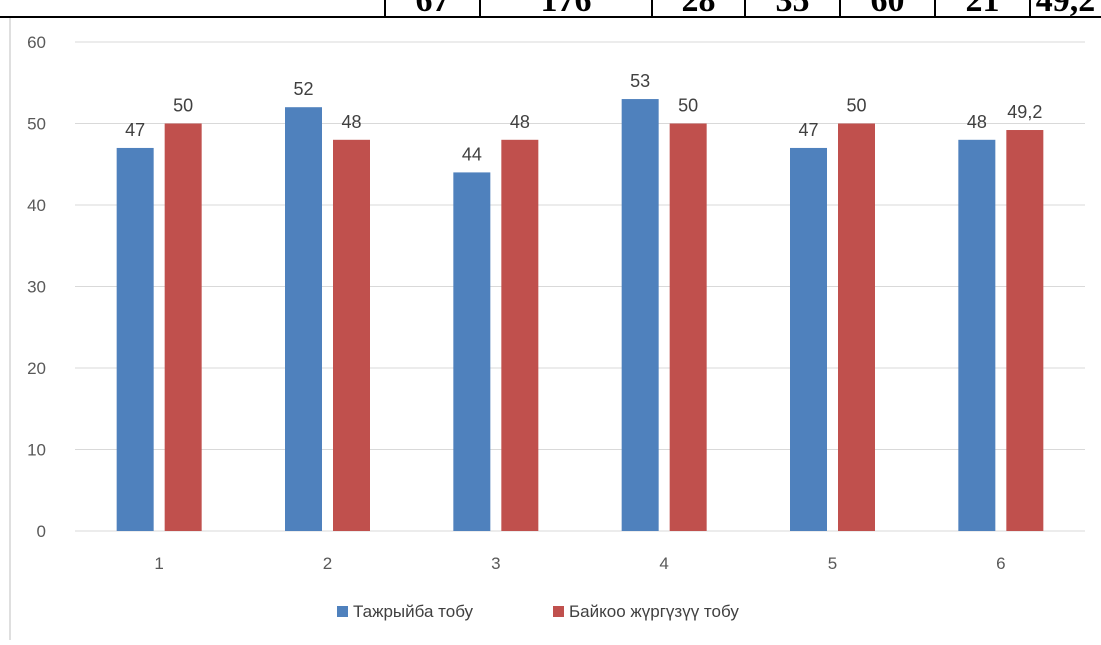 The image size is (1101, 645). I want to click on y-tick-label: 30, so click(36, 287).